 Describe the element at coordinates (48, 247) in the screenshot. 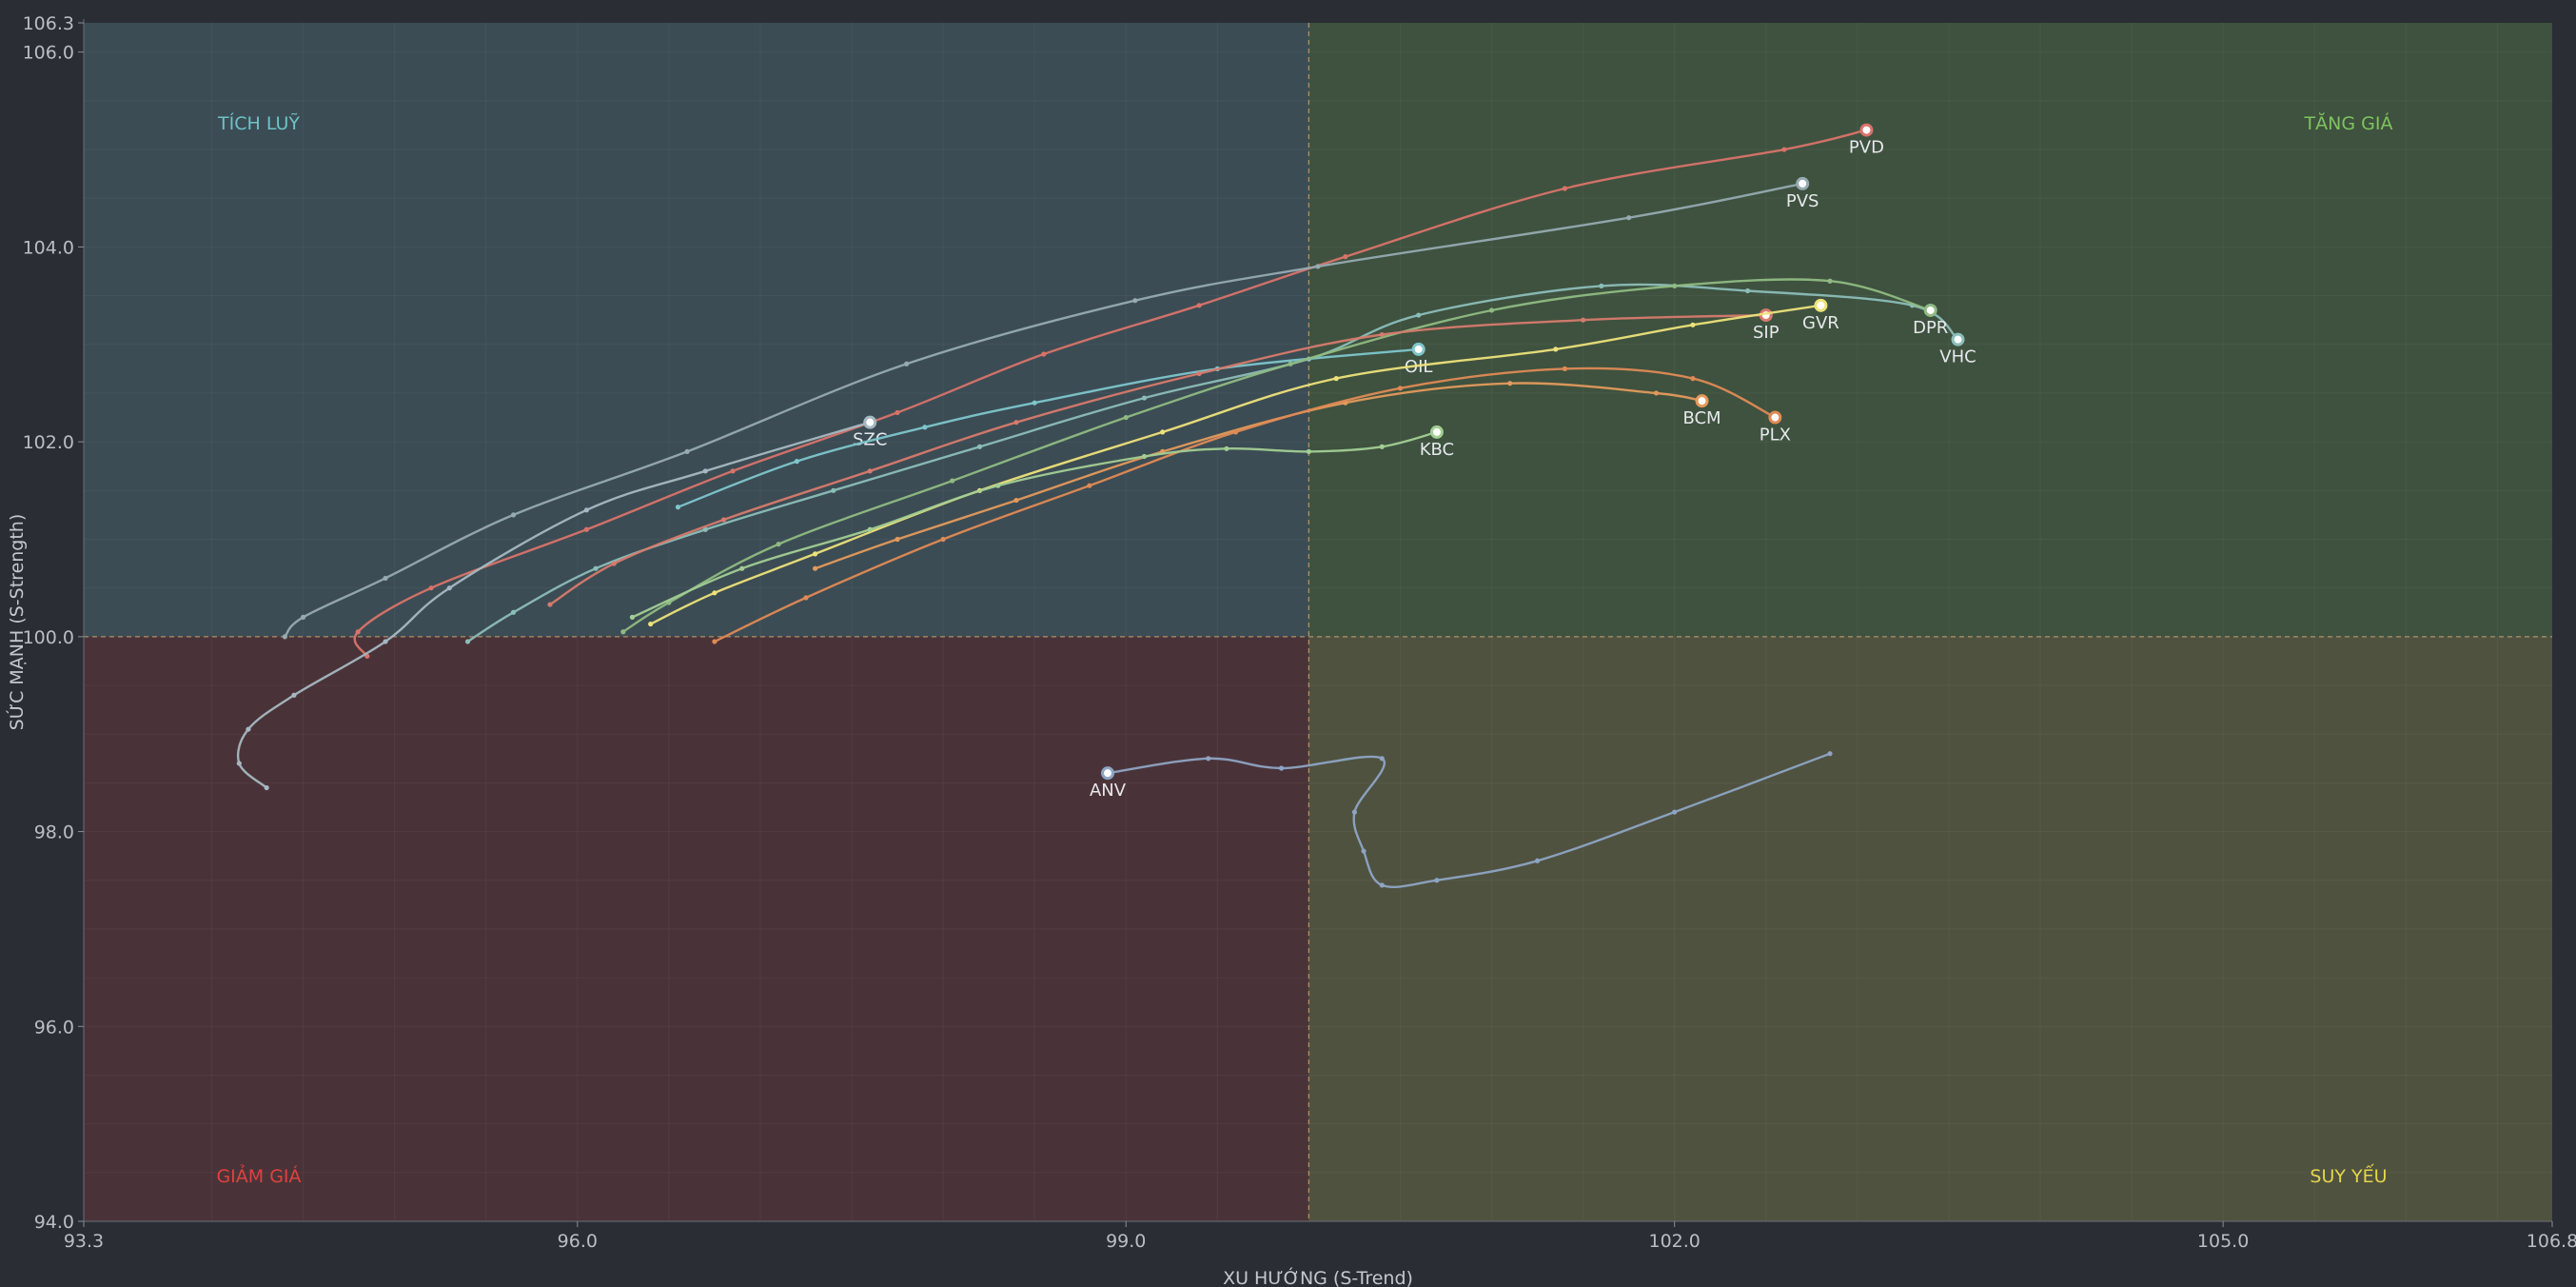

I see `y-tick-label: 104.0` at that location.